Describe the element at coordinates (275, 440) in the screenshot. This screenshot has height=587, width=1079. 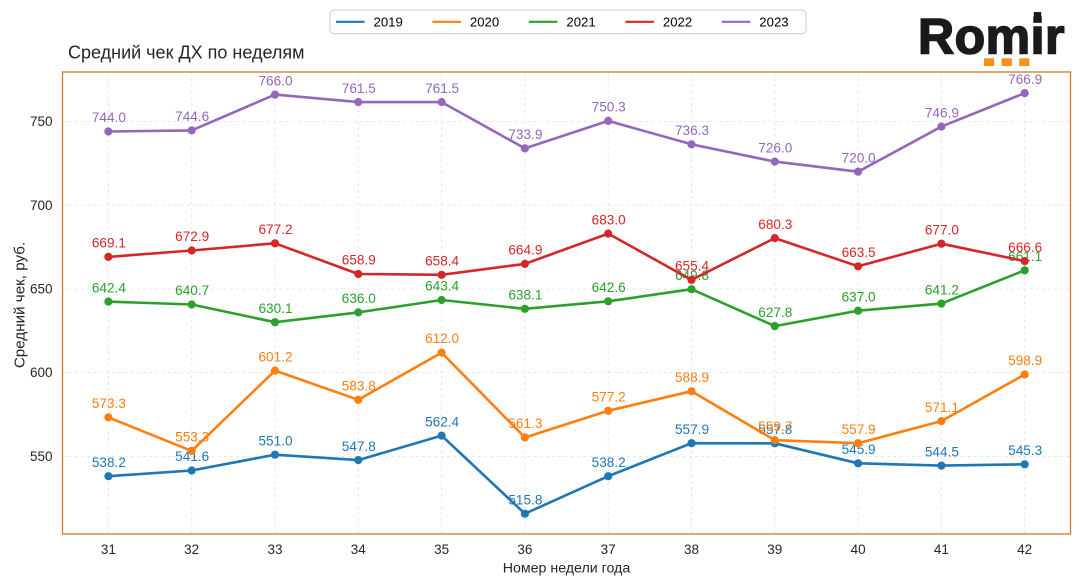
I see `svg-text: 551.0` at that location.